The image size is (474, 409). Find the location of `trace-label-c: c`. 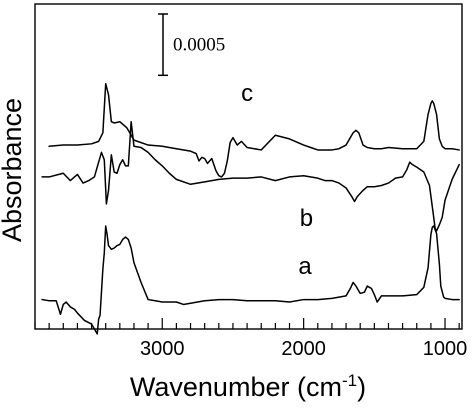

trace-label-c: c is located at coordinates (247, 93).